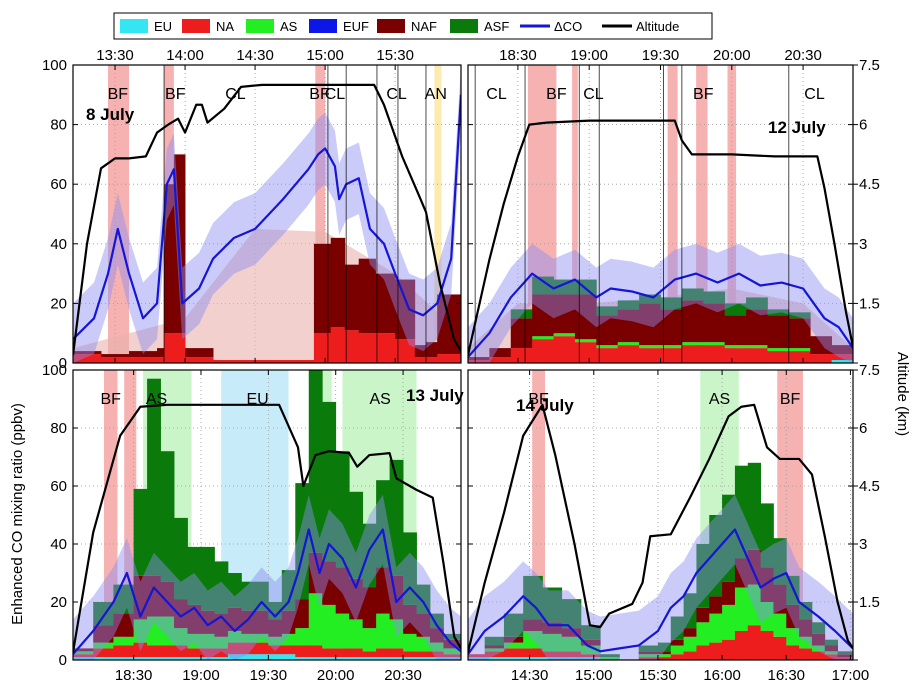 The image size is (916, 685). Describe the element at coordinates (593, 94) in the screenshot. I see `region-label-1-2: CL` at that location.